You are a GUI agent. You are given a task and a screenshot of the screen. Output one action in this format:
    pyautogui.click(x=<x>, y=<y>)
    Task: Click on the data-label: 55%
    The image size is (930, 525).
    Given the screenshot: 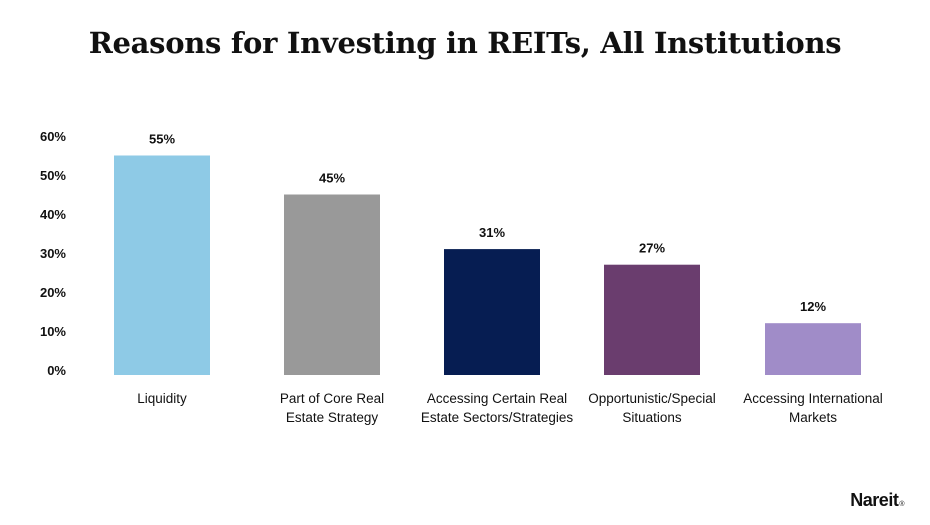 What is the action you would take?
    pyautogui.click(x=162, y=139)
    